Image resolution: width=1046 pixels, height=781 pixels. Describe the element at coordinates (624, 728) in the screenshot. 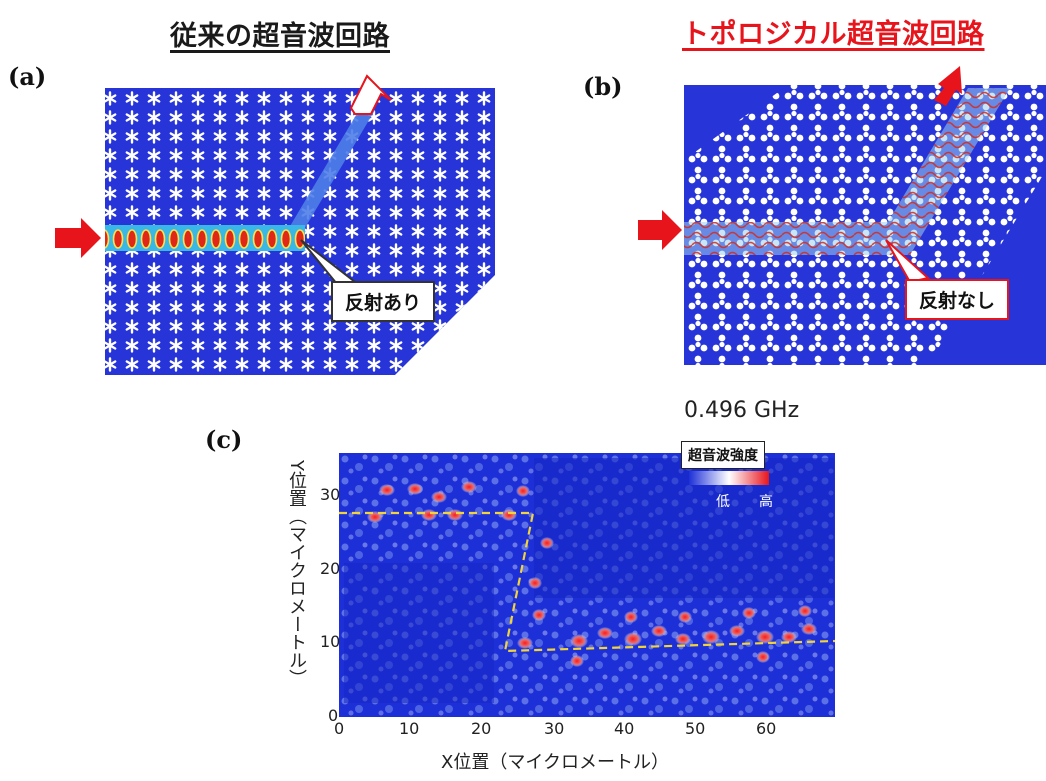

I see `x-tick-40: 40` at that location.